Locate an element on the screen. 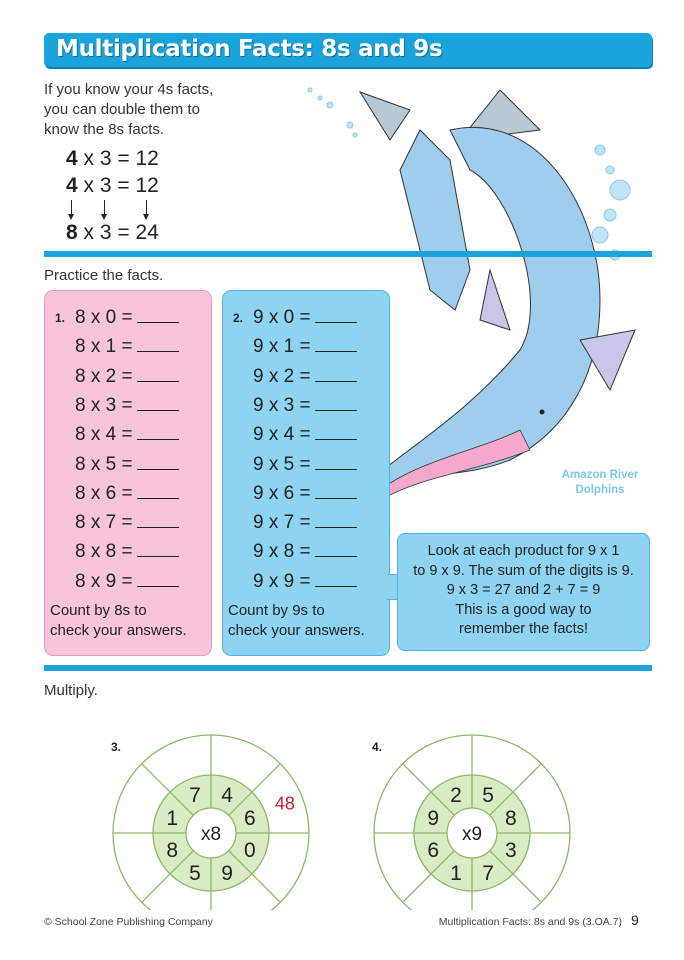  fact-row: 8 x 4 = is located at coordinates (127, 435).